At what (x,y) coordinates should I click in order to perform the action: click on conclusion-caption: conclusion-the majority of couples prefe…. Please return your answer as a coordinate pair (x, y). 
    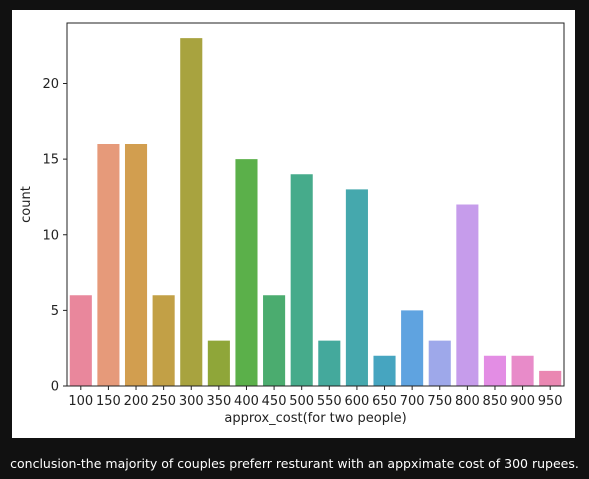
    Looking at the image, I should click on (294, 463).